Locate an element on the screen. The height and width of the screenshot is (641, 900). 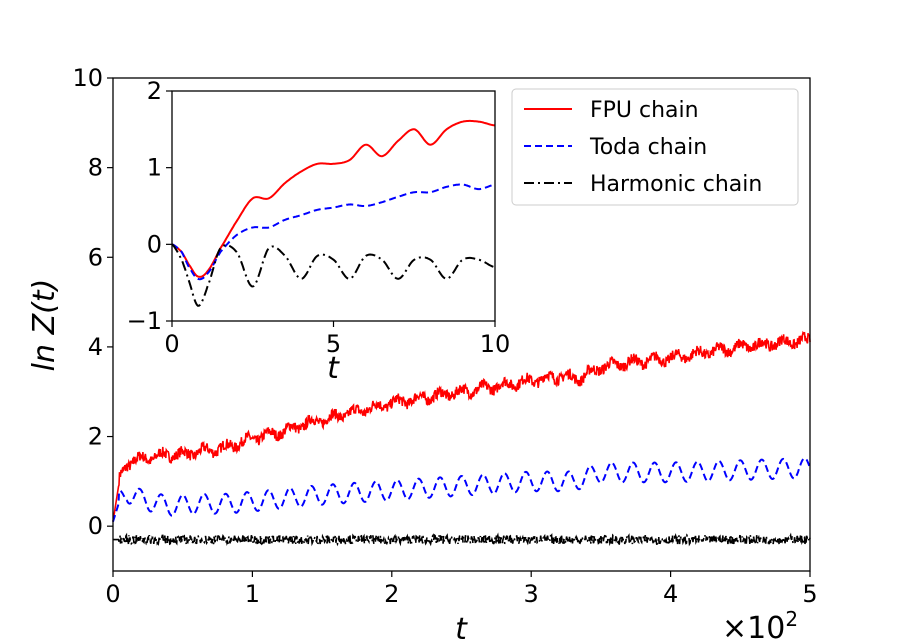
main-y-tick-label: 2 is located at coordinates (95, 437).